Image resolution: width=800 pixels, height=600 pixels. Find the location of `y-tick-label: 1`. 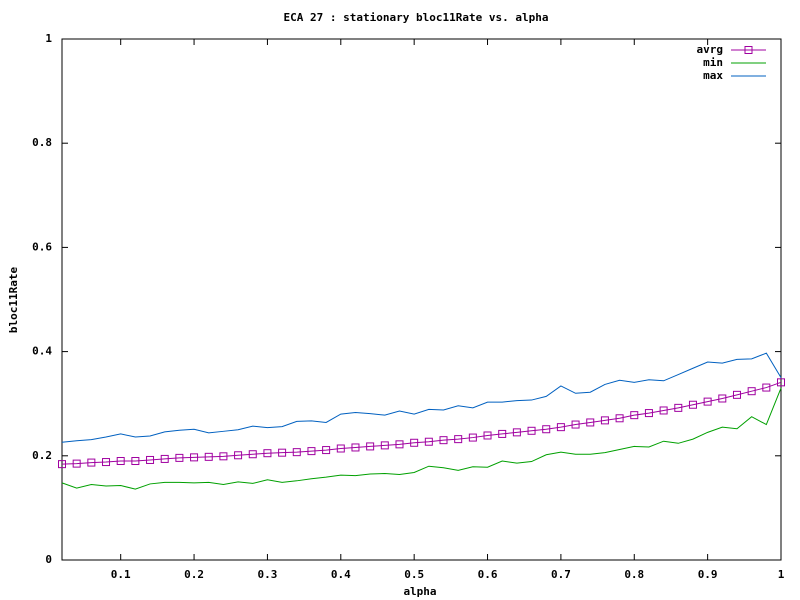

y-tick-label: 1 is located at coordinates (48, 38).